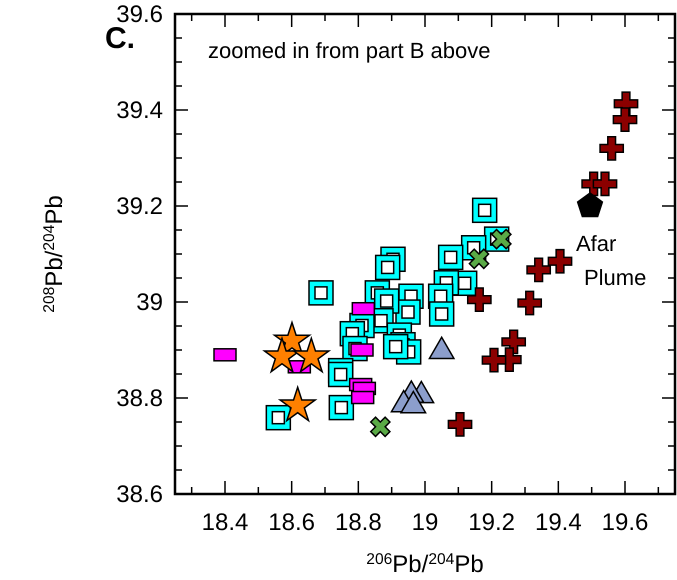 The height and width of the screenshot is (580, 677). Describe the element at coordinates (225, 522) in the screenshot. I see `x-tick-label: 18.4` at that location.